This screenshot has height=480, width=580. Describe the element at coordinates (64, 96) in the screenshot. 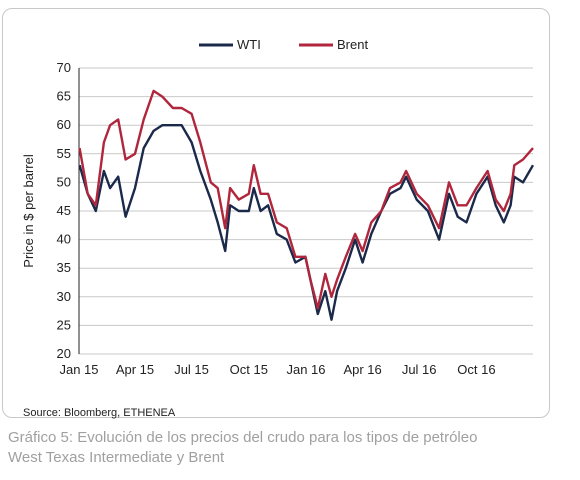

I see `y-tick-label: 65` at that location.